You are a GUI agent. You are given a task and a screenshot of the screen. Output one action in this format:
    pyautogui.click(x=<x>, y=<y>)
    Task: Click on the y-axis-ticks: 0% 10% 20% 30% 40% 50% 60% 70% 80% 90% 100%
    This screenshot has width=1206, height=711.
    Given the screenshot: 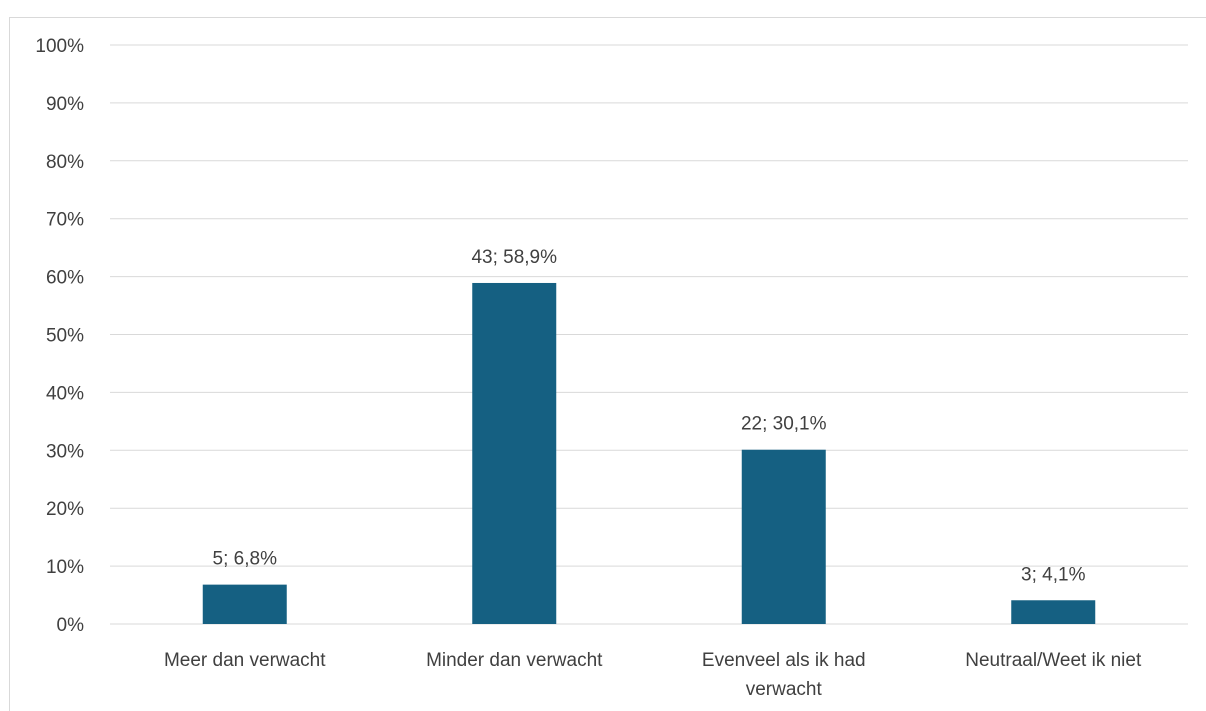 What is the action you would take?
    pyautogui.click(x=59, y=336)
    